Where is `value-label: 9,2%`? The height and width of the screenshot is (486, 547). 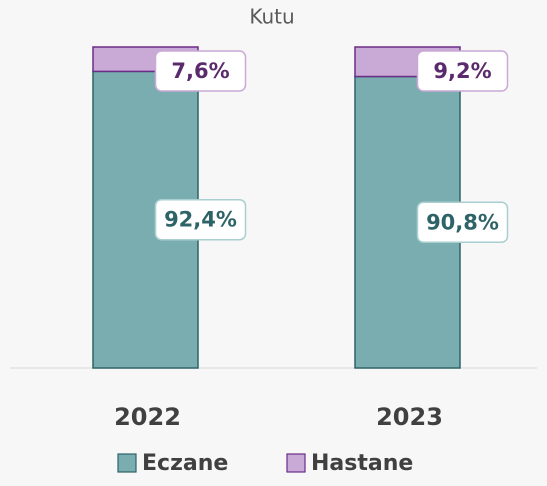
value-label: 9,2% is located at coordinates (462, 71).